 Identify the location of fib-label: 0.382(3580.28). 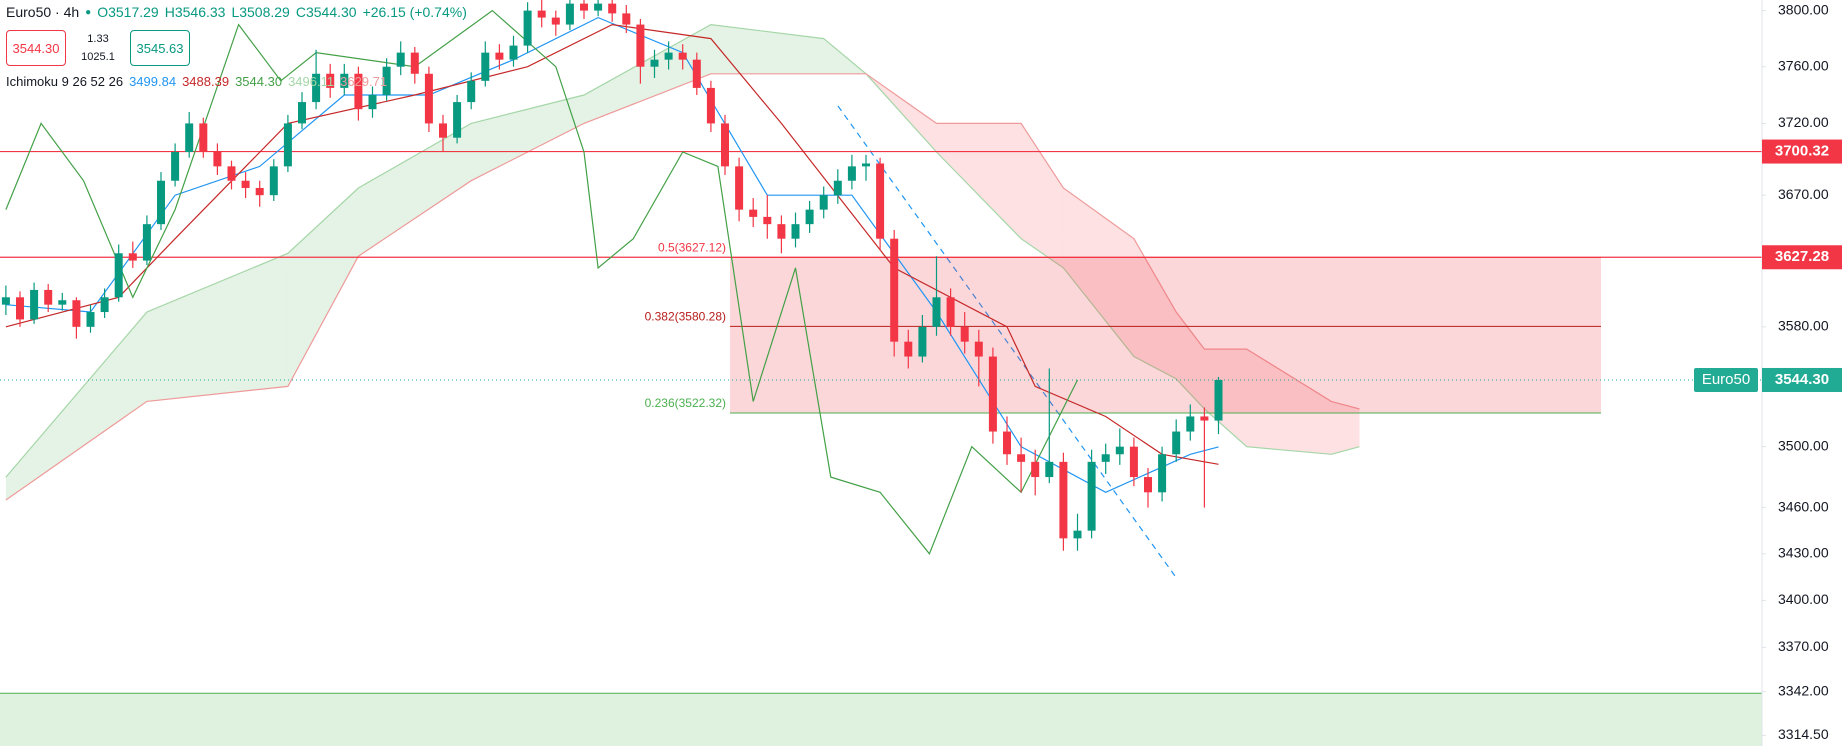
(685, 317).